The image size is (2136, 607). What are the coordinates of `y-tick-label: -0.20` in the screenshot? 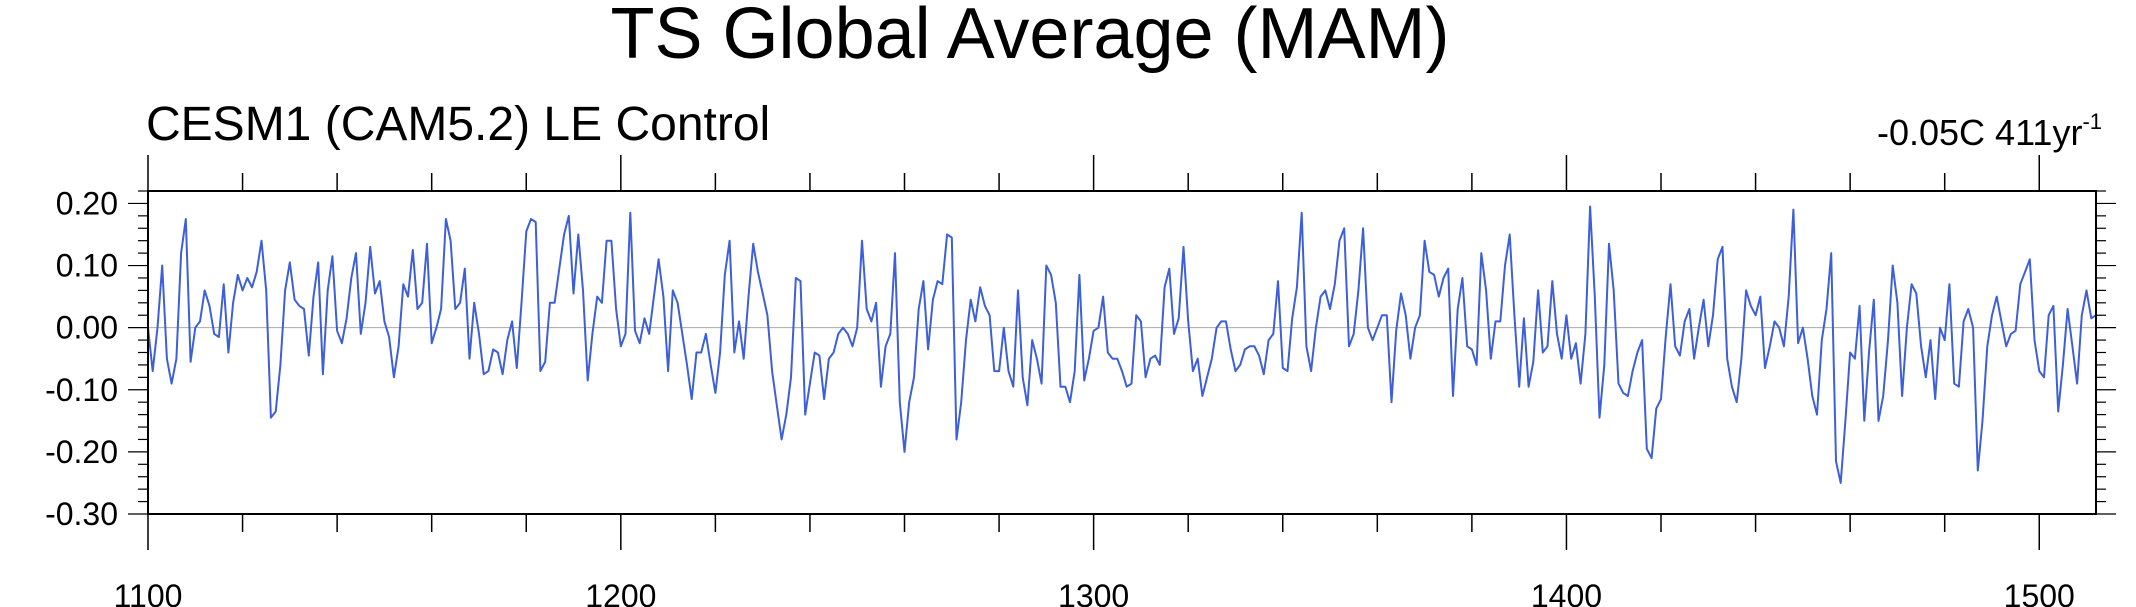 It's located at (81, 452).